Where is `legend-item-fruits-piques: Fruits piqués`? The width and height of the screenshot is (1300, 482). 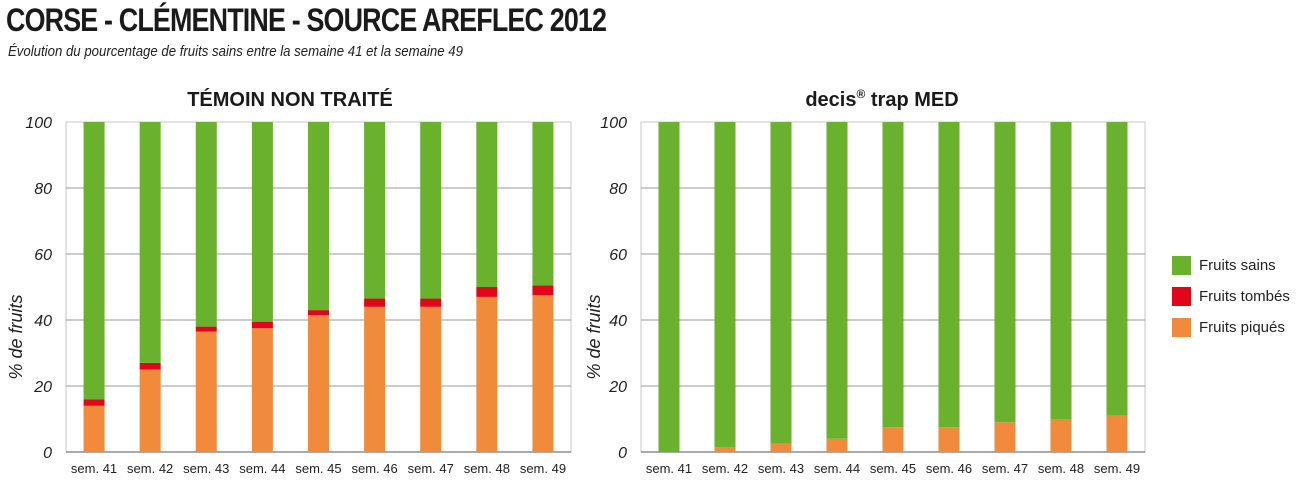 legend-item-fruits-piques: Fruits piqués is located at coordinates (1231, 327).